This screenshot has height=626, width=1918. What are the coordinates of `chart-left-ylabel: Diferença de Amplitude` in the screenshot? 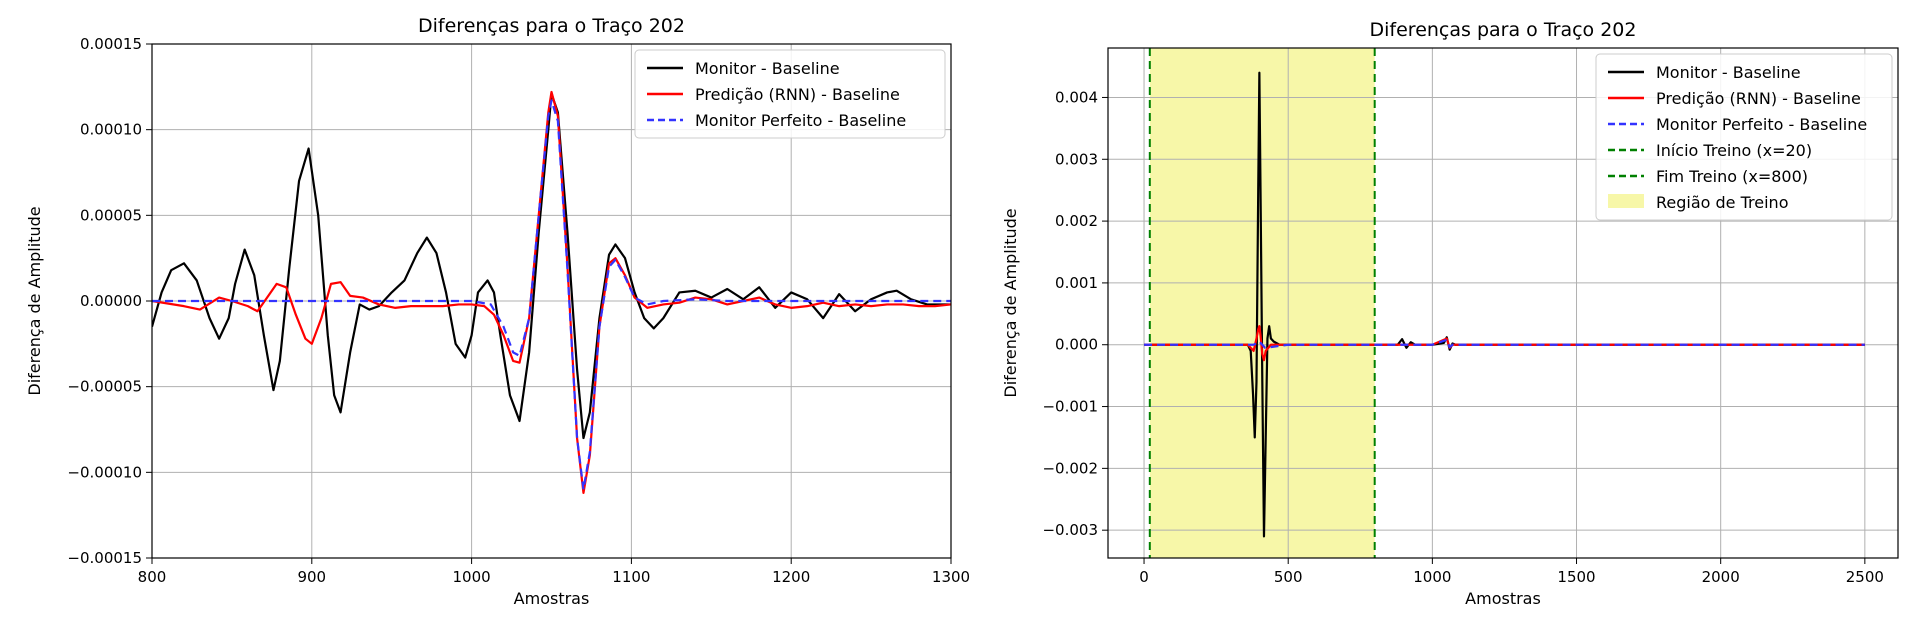 It's located at (34, 300).